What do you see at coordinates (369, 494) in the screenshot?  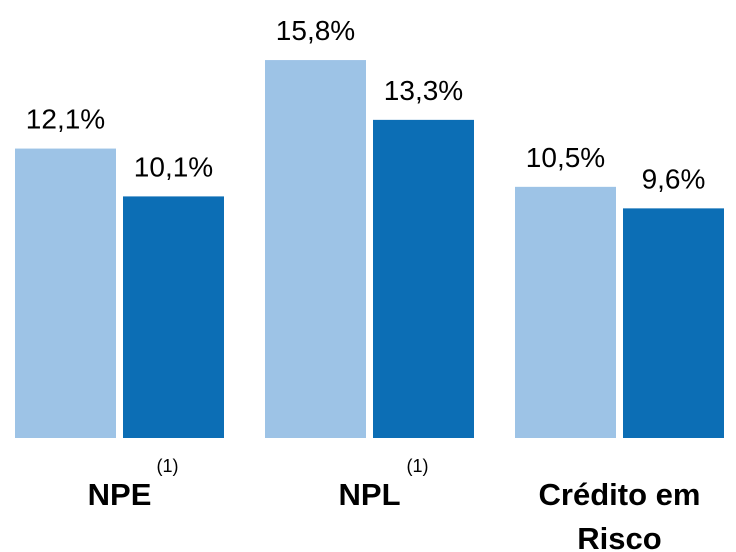 I see `category-label: NPL` at bounding box center [369, 494].